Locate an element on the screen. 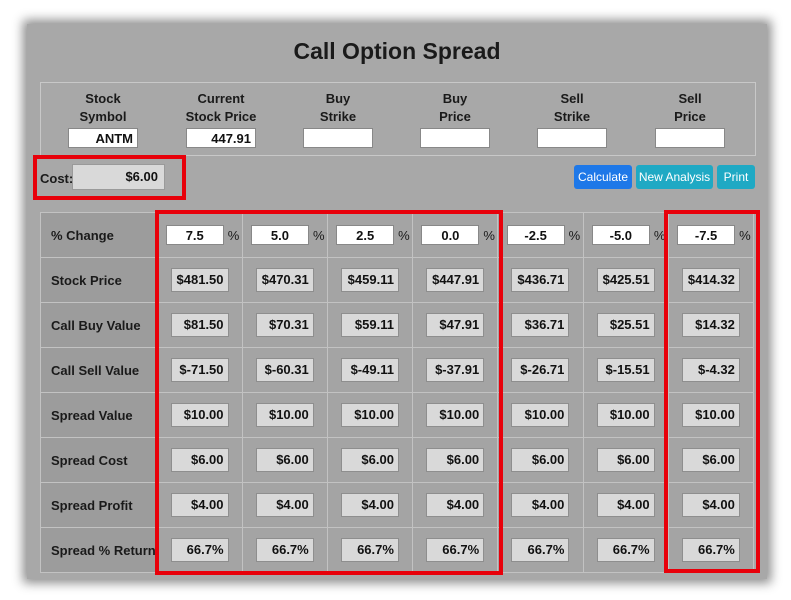  pct-change-label: % Change is located at coordinates (98, 235).